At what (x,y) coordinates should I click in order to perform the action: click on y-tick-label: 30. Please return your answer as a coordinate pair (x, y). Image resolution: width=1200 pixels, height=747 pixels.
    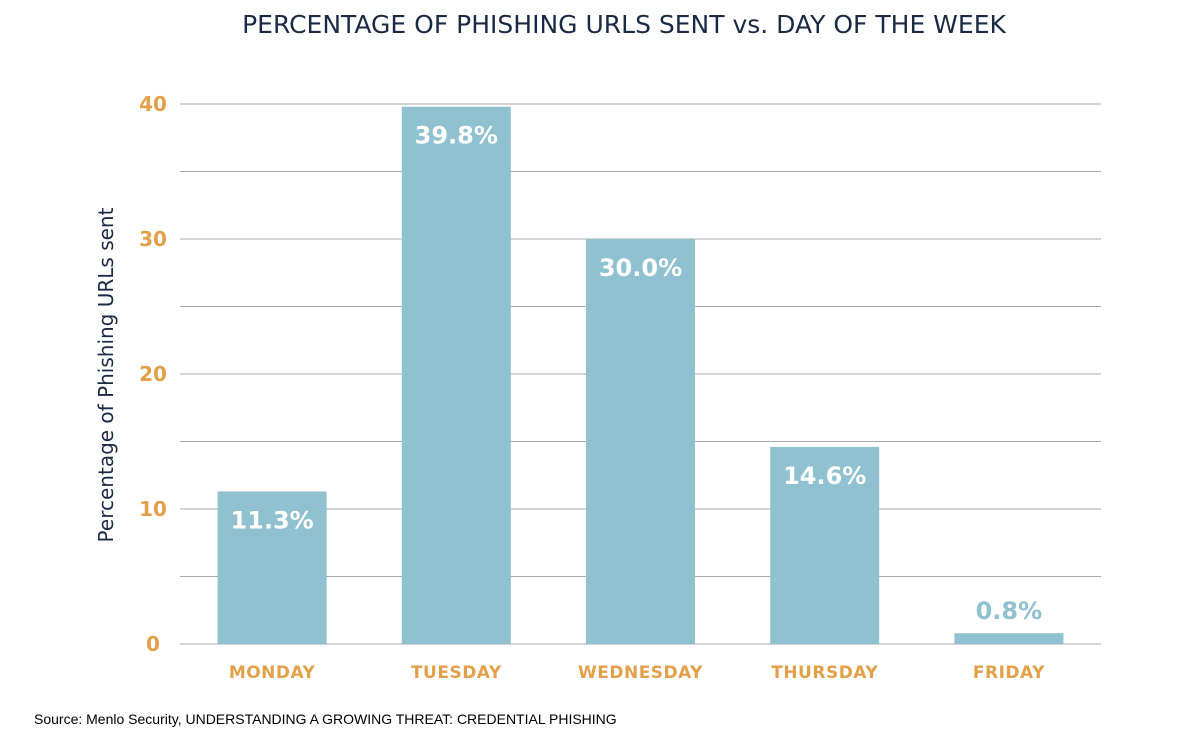
    Looking at the image, I should click on (153, 239).